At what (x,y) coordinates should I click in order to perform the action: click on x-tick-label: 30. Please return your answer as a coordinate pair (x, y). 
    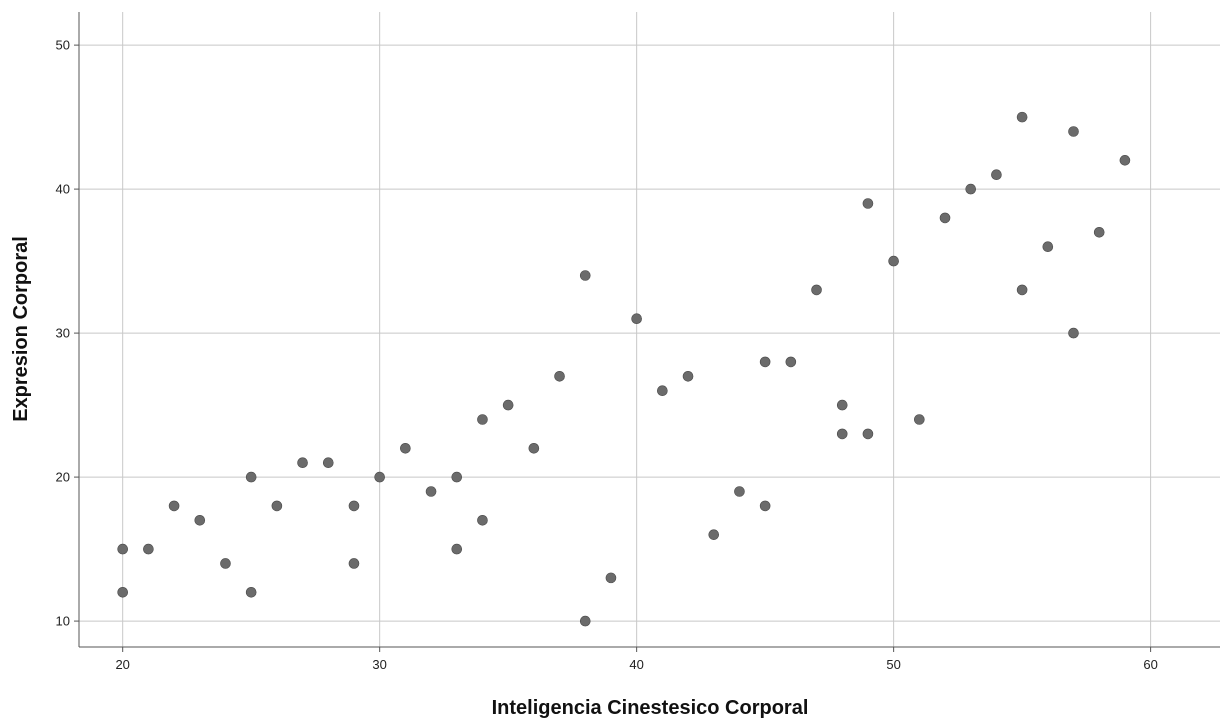
    Looking at the image, I should click on (379, 664).